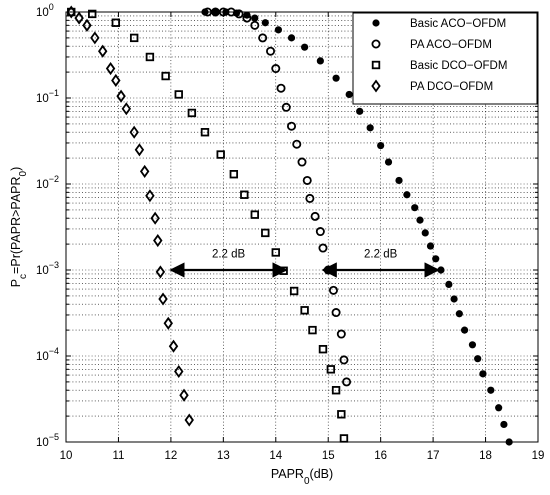  What do you see at coordinates (304, 263) in the screenshot?
I see `annotations: 2.2 dB 2.2 dB` at bounding box center [304, 263].